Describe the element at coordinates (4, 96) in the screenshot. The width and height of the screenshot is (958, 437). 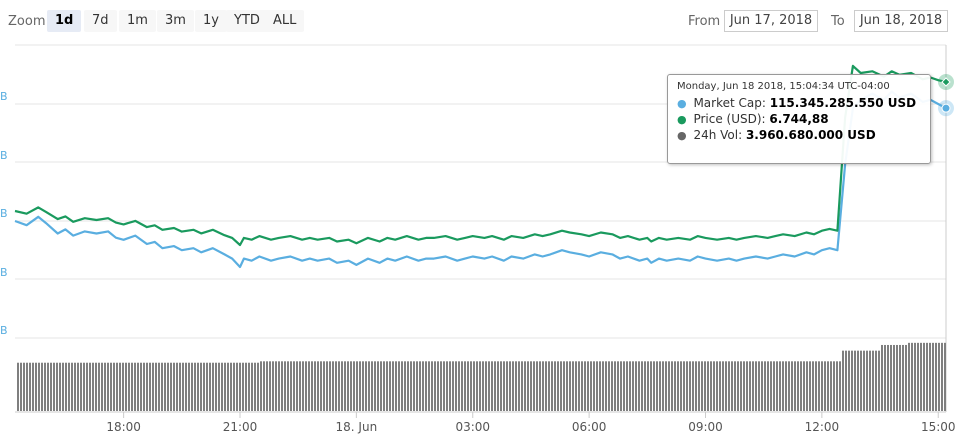
I see `y-tick-label: B` at that location.